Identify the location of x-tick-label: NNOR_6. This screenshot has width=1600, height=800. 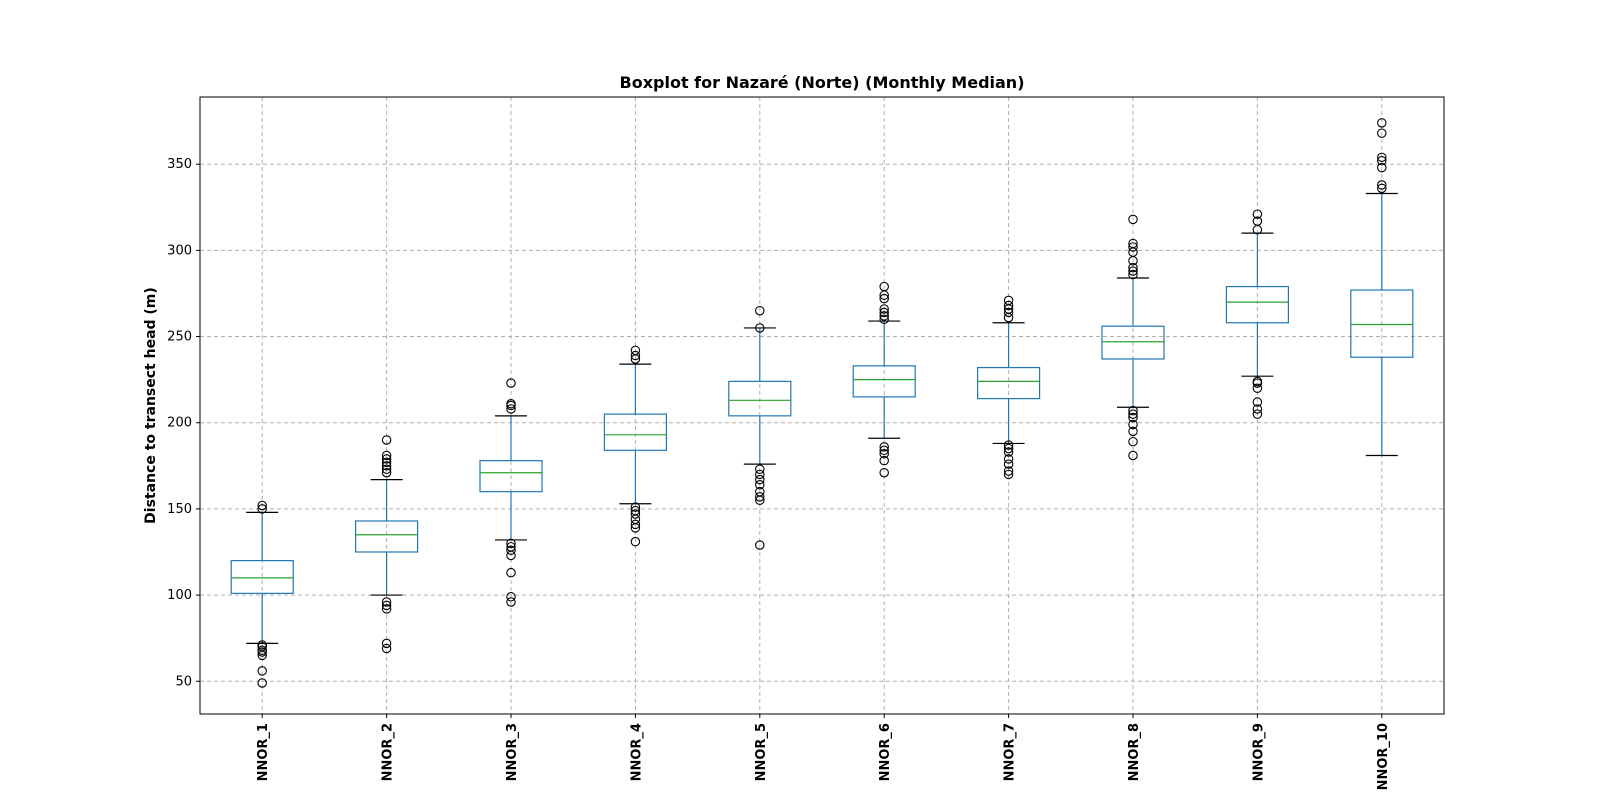
(885, 752).